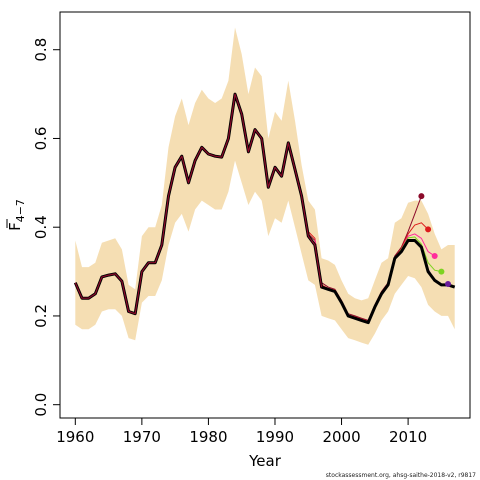 The width and height of the screenshot is (480, 480). What do you see at coordinates (241, 432) in the screenshot?
I see `x-axis: 1960 1970 1980 1990 2000 2010` at bounding box center [241, 432].